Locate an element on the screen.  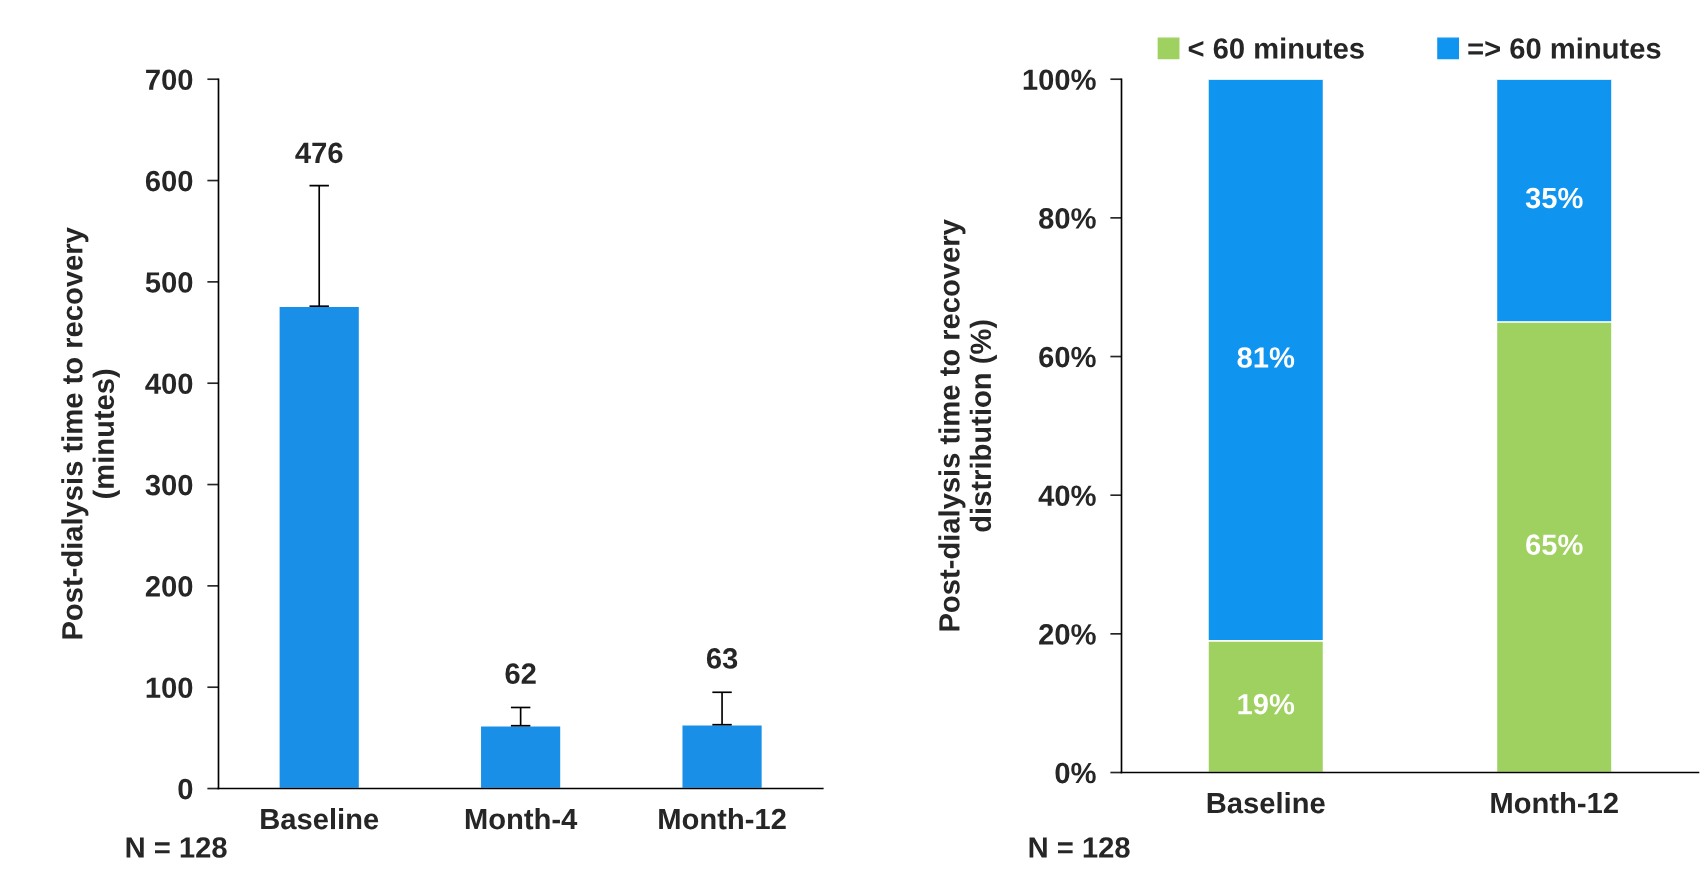
text: 81% is located at coordinates (1266, 357).